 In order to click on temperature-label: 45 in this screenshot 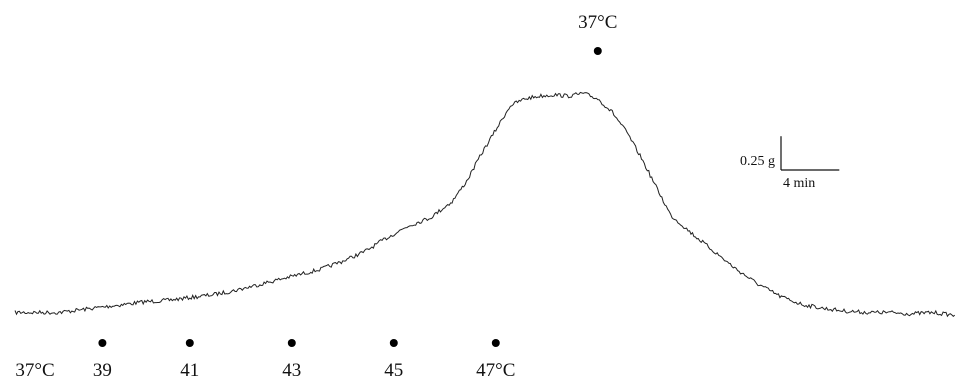, I will do `click(393, 370)`.